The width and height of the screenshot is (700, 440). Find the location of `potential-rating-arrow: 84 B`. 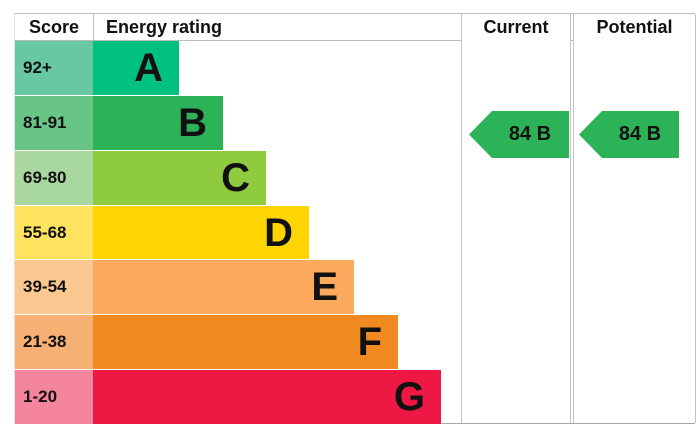

potential-rating-arrow: 84 B is located at coordinates (629, 134).